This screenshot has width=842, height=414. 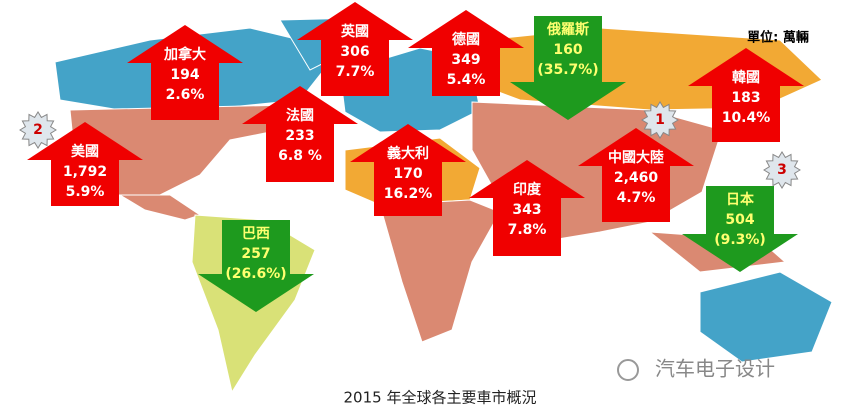 I want to click on market-arrow: 韓國 183 10.4%, so click(x=746, y=95).